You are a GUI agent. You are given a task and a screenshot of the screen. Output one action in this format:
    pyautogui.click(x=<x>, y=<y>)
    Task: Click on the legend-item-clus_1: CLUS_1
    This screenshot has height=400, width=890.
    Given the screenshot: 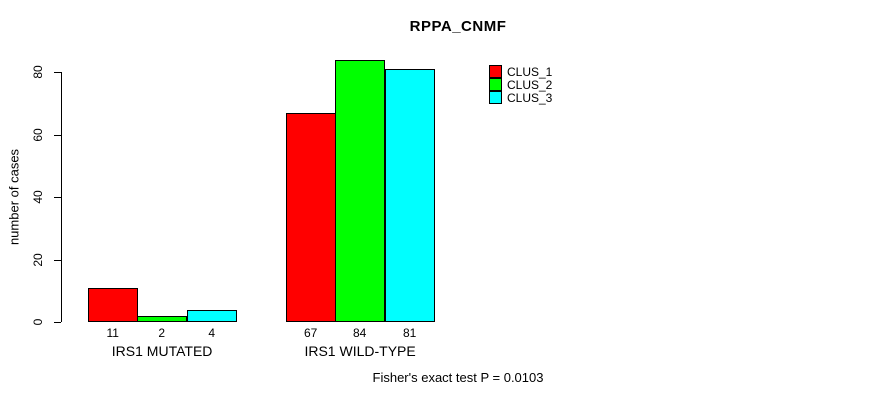 What is the action you would take?
    pyautogui.click(x=521, y=71)
    